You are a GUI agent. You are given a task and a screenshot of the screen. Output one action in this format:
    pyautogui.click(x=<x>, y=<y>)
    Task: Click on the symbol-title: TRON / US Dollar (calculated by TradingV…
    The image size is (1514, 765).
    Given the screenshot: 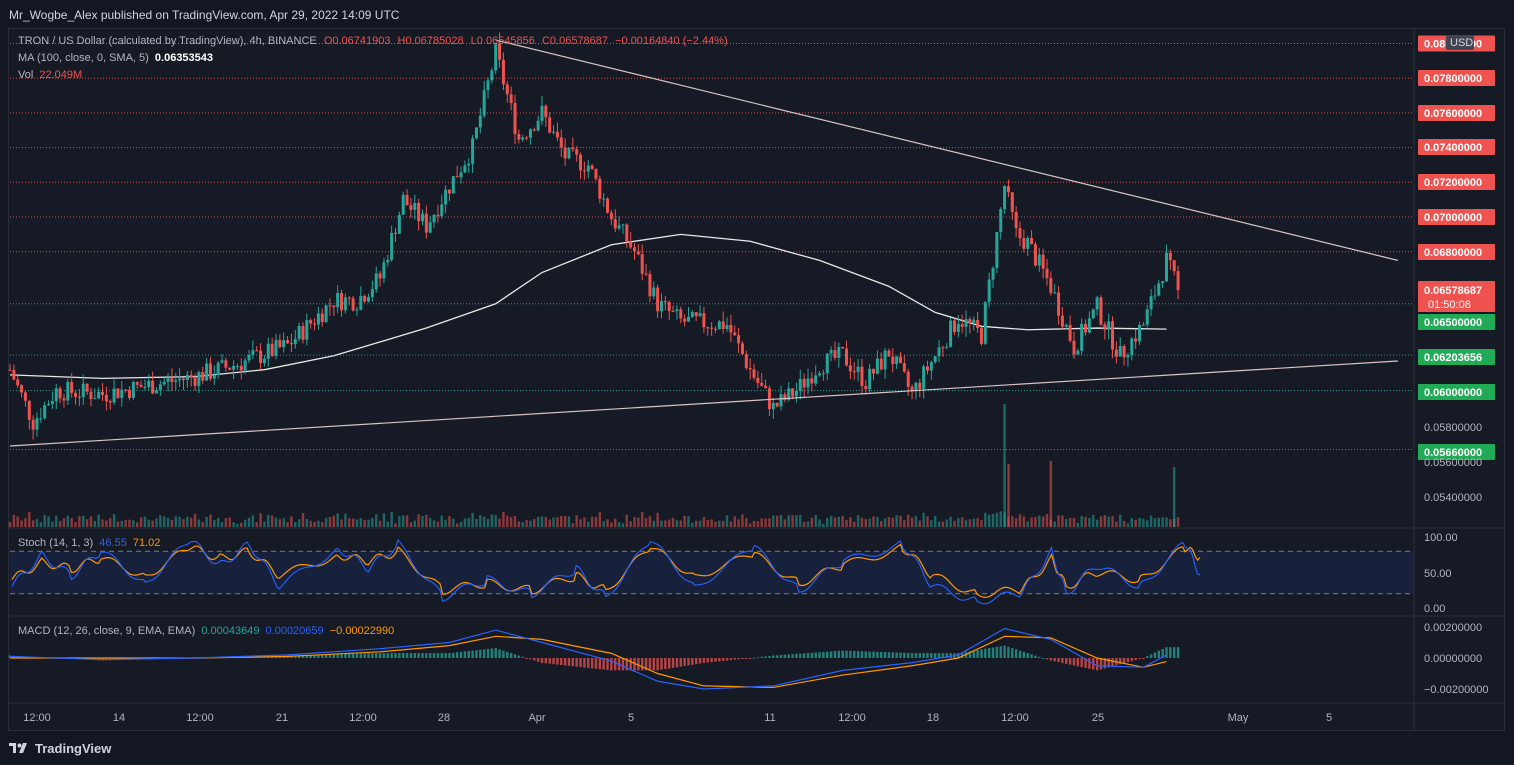 What is the action you would take?
    pyautogui.click(x=167, y=41)
    